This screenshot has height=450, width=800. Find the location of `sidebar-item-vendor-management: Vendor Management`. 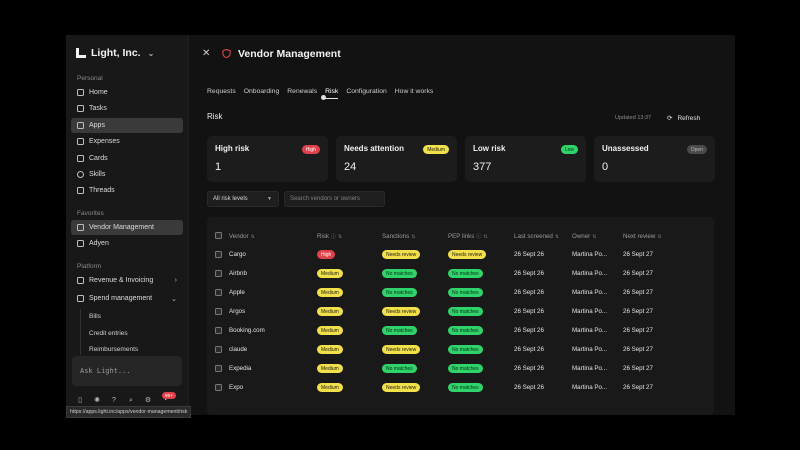

sidebar-item-vendor-management: Vendor Management is located at coordinates (127, 227).